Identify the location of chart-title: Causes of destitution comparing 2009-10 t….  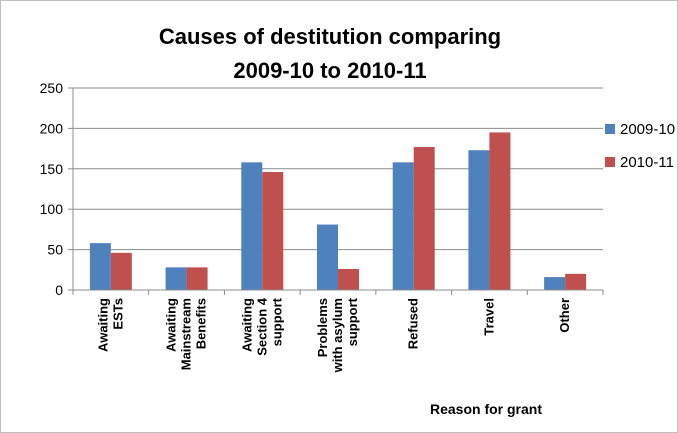
(330, 53).